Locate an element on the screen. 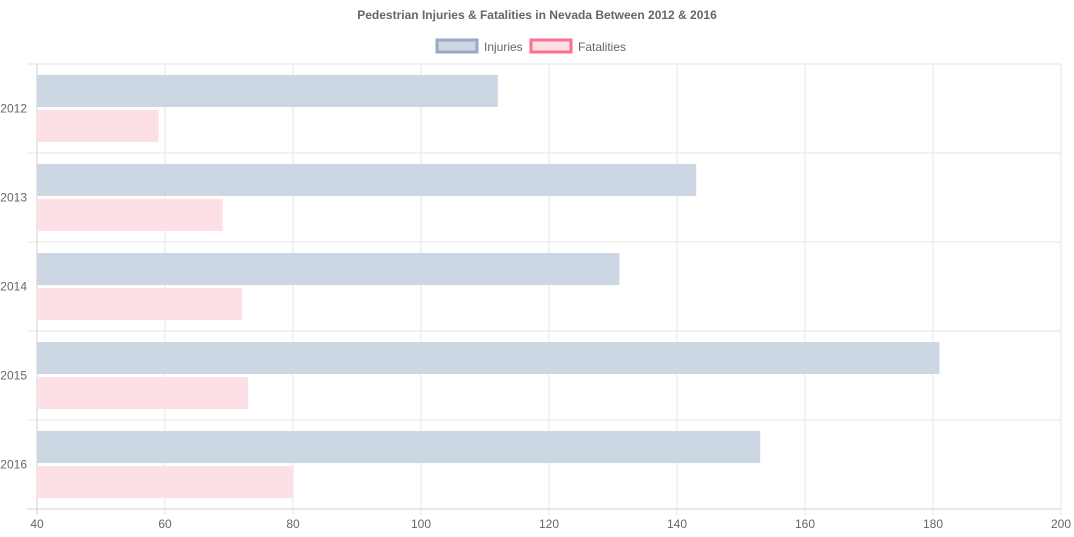 This screenshot has height=537, width=1074. bar-injuries-2012 is located at coordinates (267, 91).